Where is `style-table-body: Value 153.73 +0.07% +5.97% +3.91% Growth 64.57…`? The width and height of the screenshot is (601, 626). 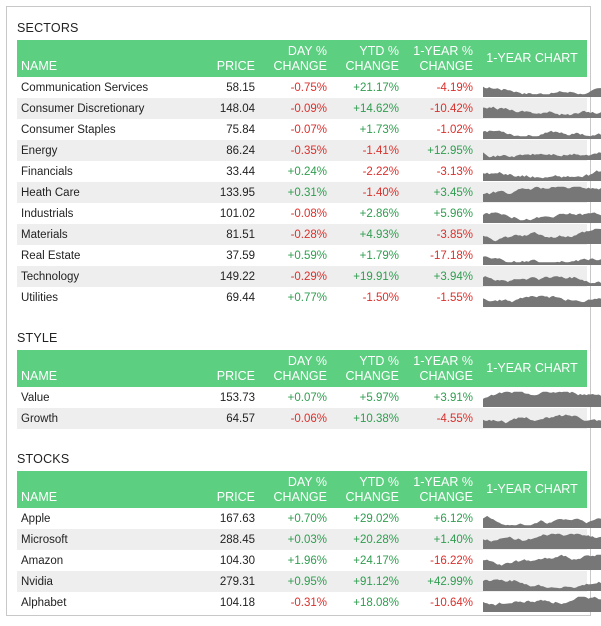
style-table-body: Value 153.73 +0.07% +5.97% +3.91% Growth 64.57… is located at coordinates (309, 408).